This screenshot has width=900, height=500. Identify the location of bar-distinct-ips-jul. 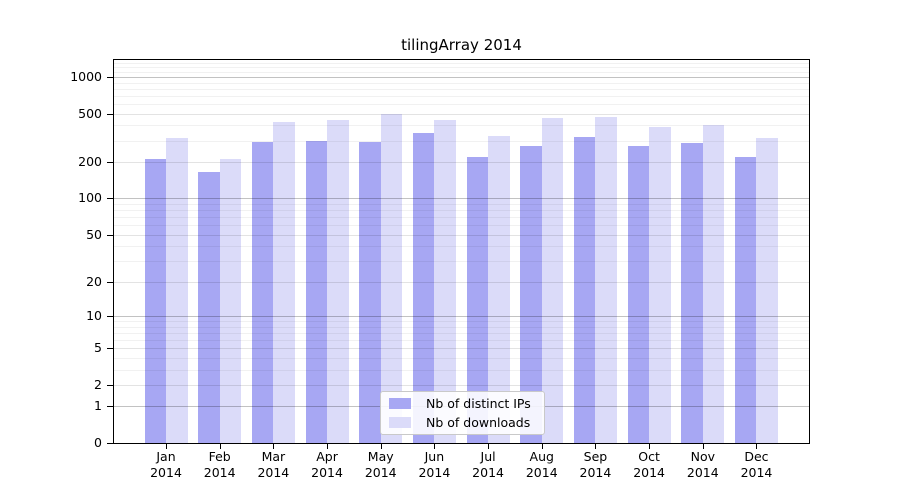
(477, 299).